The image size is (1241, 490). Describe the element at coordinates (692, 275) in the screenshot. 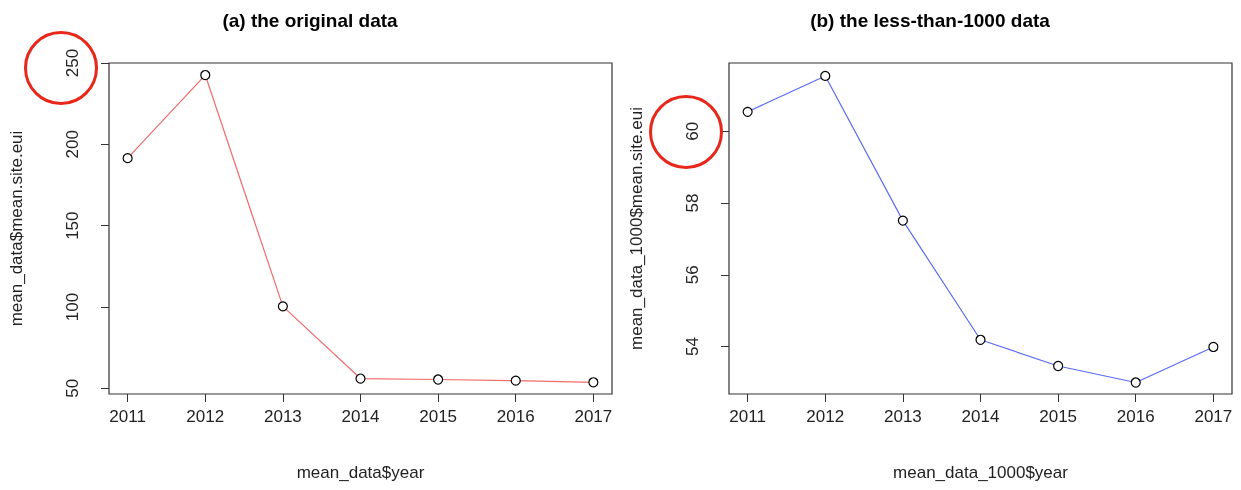

I see `y-tick-label: 56` at that location.